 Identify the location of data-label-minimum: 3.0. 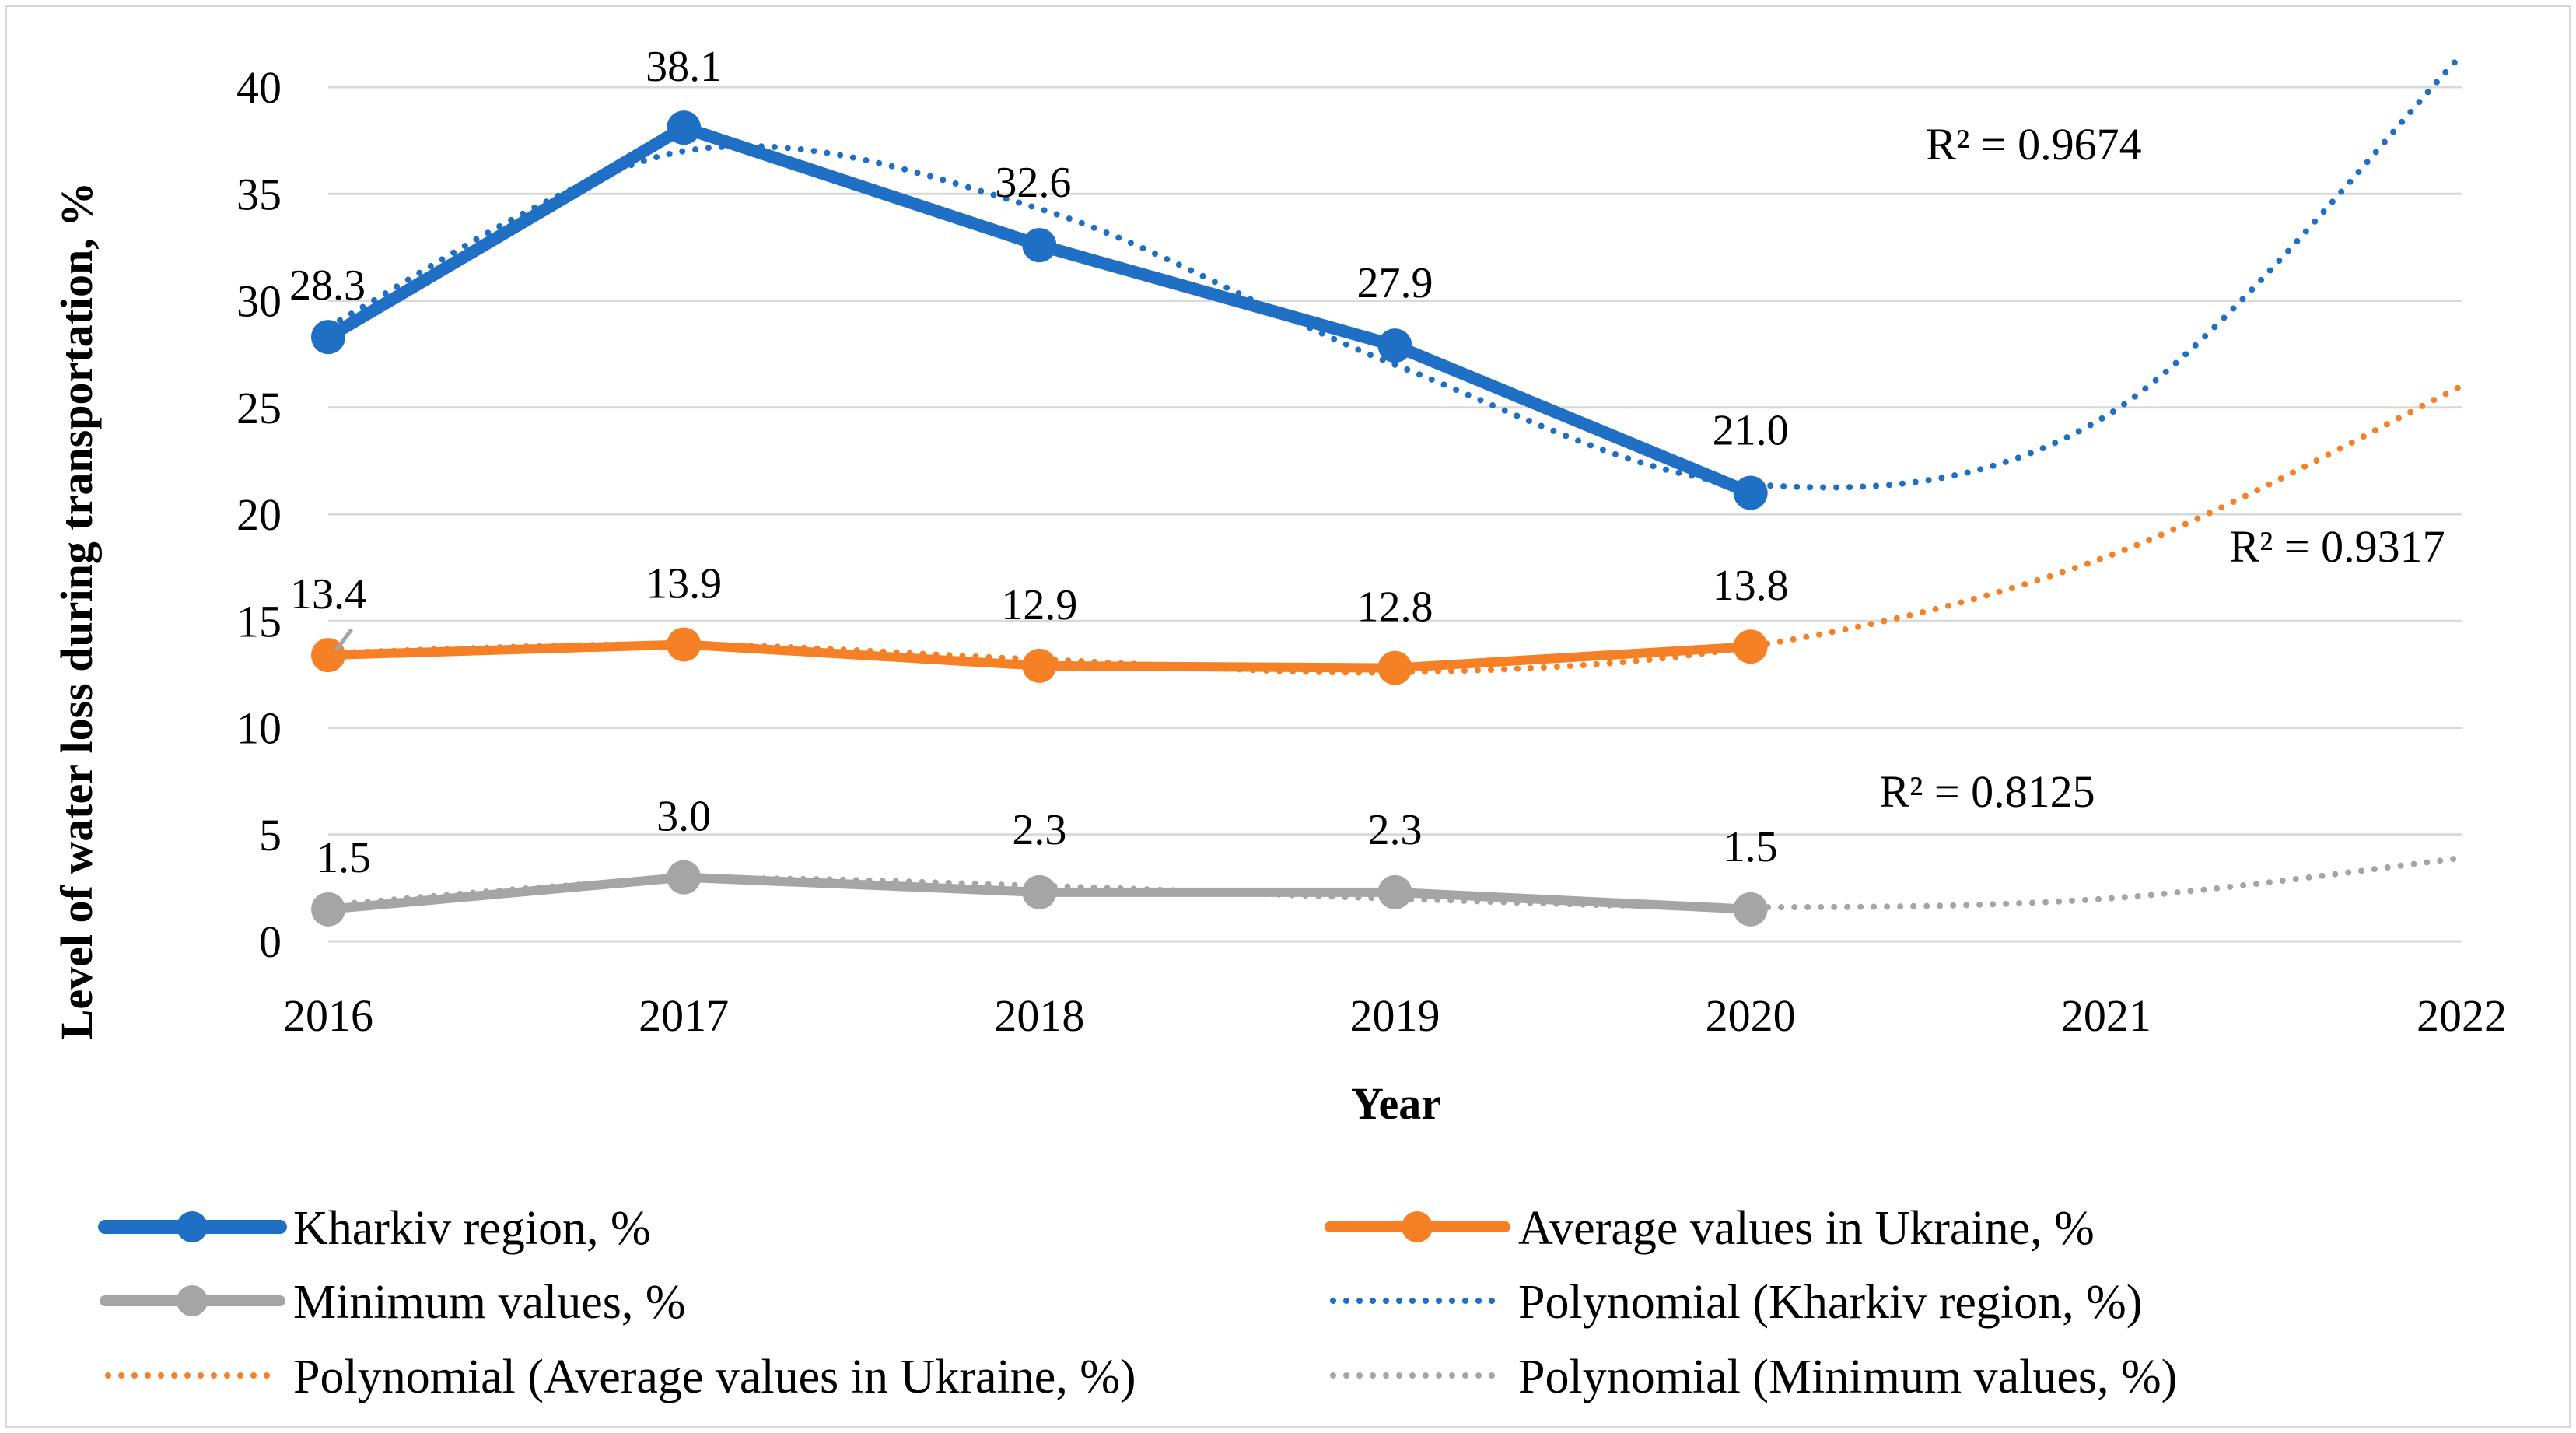
(683, 817).